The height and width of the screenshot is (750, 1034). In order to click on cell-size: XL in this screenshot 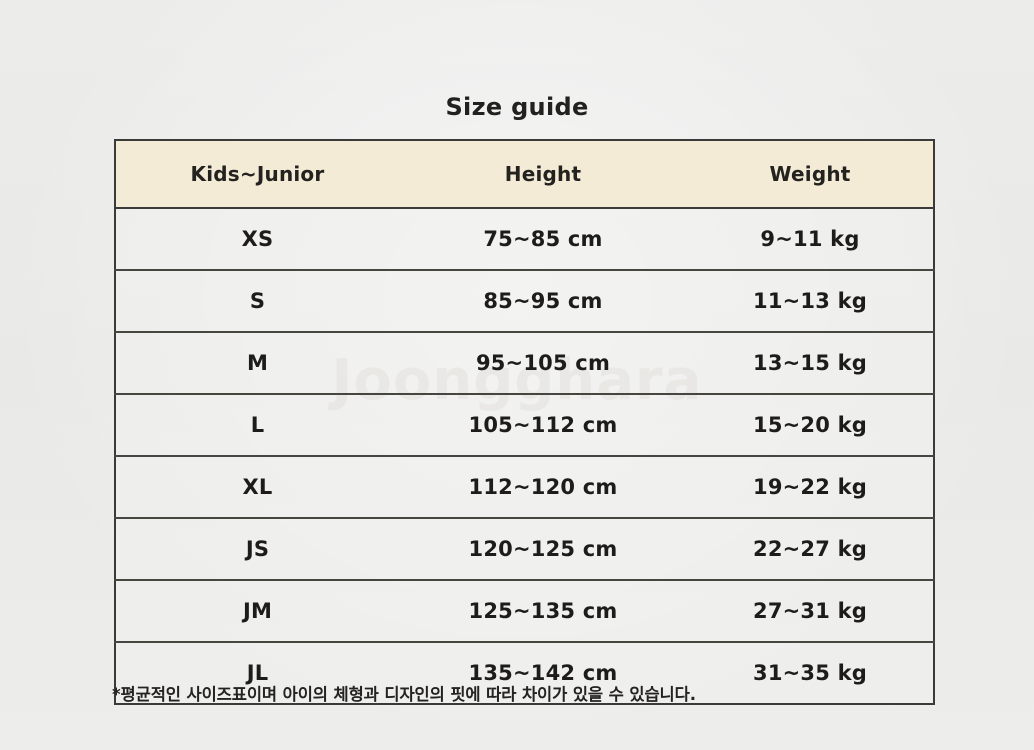, I will do `click(257, 487)`.